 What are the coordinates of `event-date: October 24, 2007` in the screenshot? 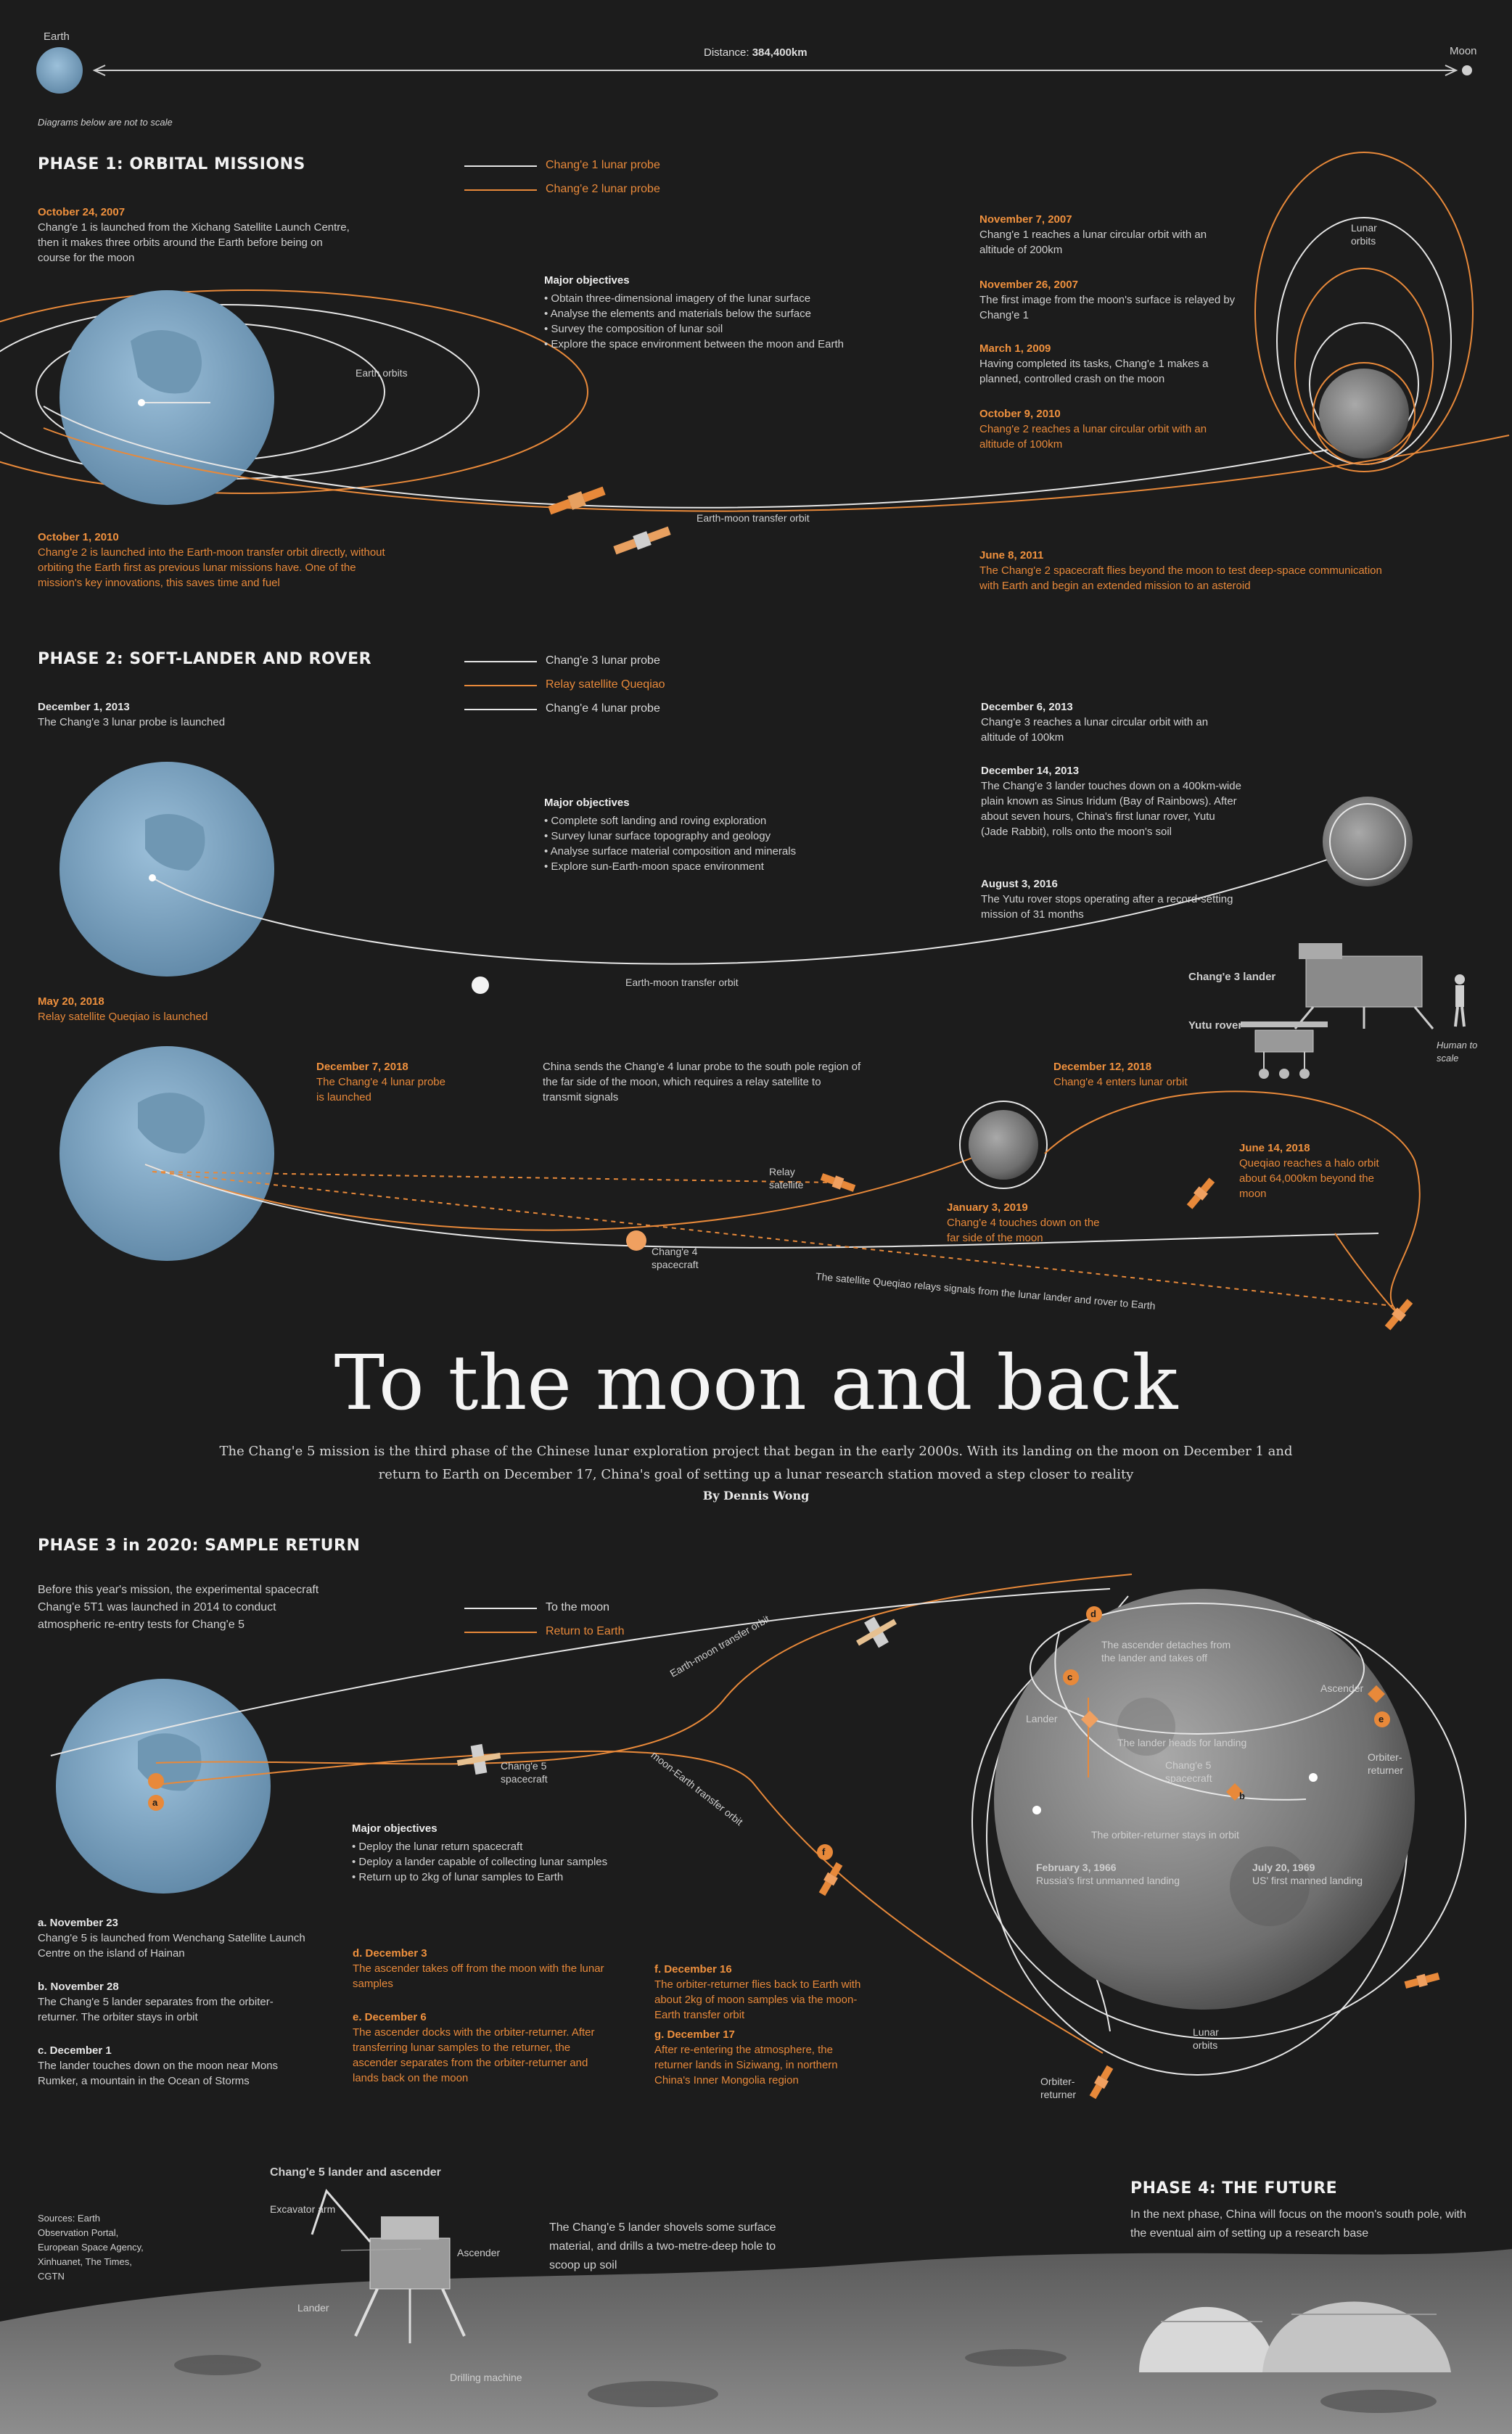 It's located at (82, 212).